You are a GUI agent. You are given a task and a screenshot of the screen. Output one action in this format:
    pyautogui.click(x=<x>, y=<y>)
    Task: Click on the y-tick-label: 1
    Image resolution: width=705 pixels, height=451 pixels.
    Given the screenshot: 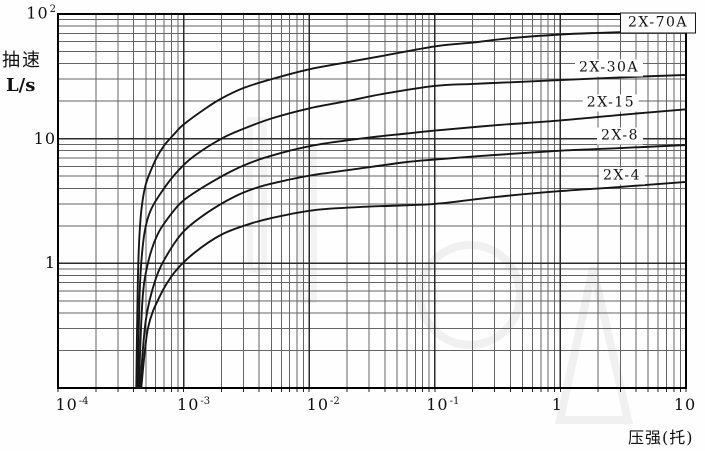 What is the action you would take?
    pyautogui.click(x=50, y=263)
    